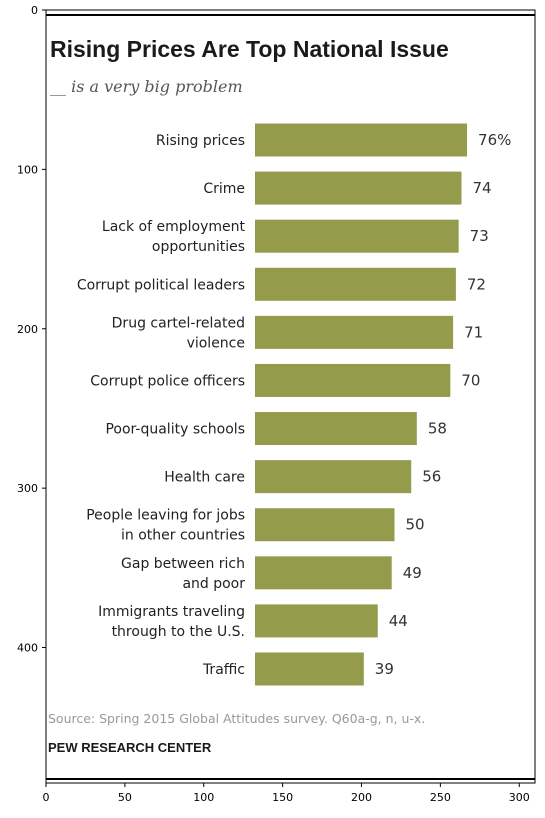 Image resolution: width=545 pixels, height=818 pixels. What do you see at coordinates (384, 669) in the screenshot?
I see `bar-value-label: 39` at bounding box center [384, 669].